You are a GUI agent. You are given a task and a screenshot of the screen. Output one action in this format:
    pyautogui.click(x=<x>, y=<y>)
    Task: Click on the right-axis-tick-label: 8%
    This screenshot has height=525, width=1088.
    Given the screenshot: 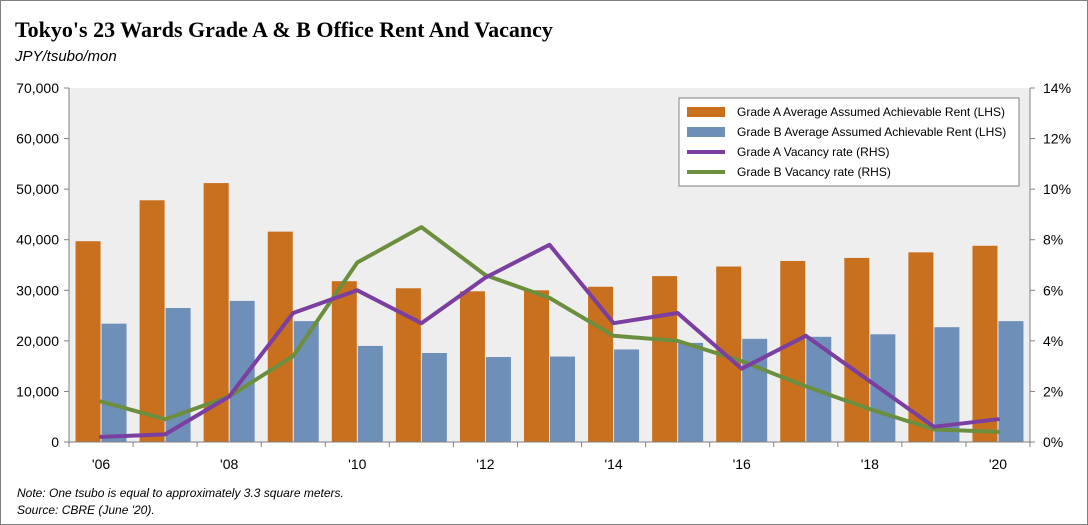 What is the action you would take?
    pyautogui.click(x=1053, y=240)
    